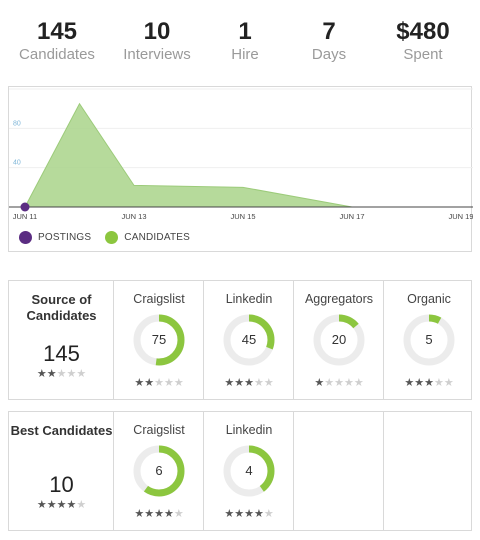 This screenshot has height=540, width=480. I want to click on card-title: Best Candidates, so click(61, 430).